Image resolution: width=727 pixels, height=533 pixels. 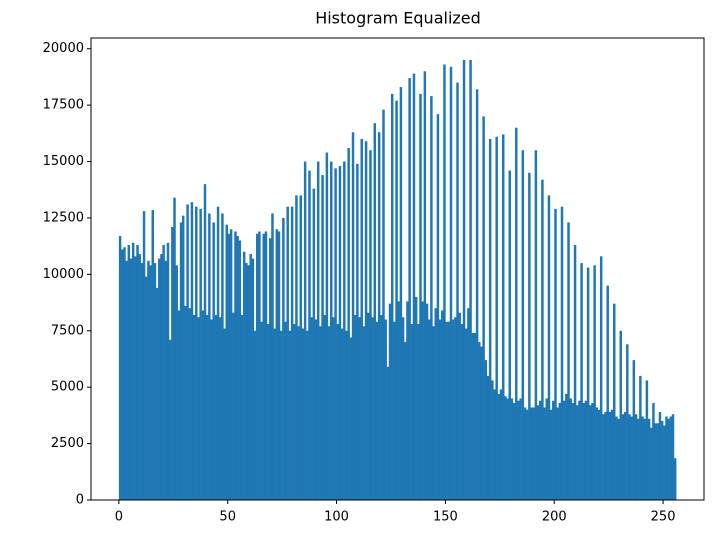 I want to click on x-tick-label: 0, so click(x=119, y=517).